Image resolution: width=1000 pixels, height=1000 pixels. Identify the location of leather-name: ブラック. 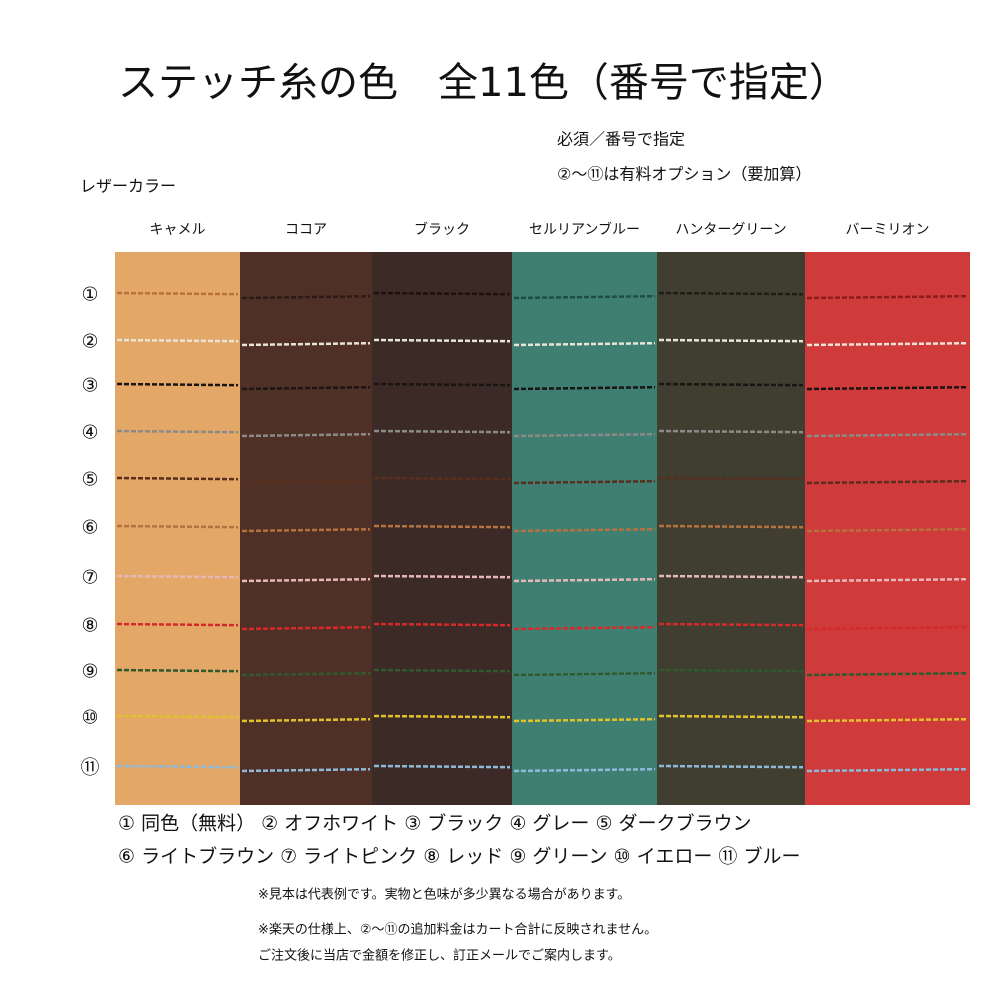
(442, 229).